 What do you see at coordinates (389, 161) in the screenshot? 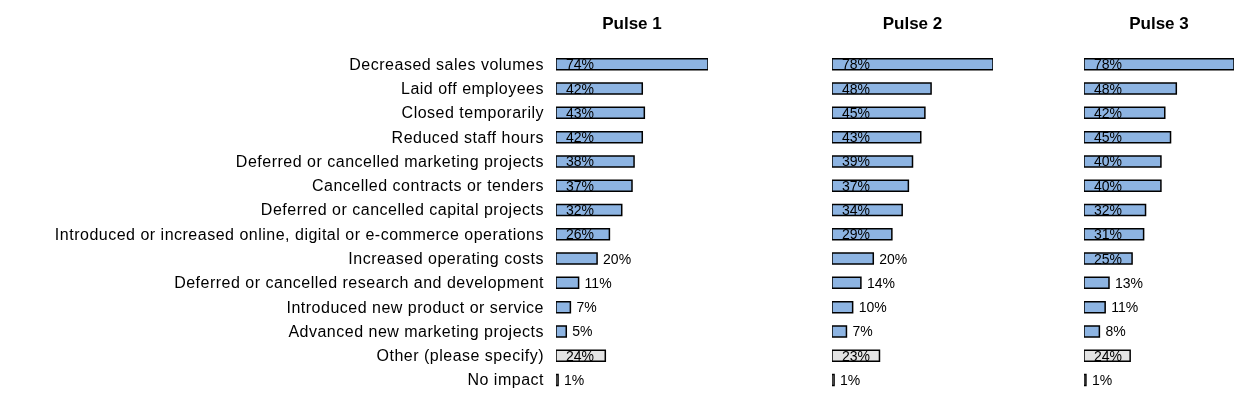
I see `y-tick-label: Deferred or cancelled marketing projects` at bounding box center [389, 161].